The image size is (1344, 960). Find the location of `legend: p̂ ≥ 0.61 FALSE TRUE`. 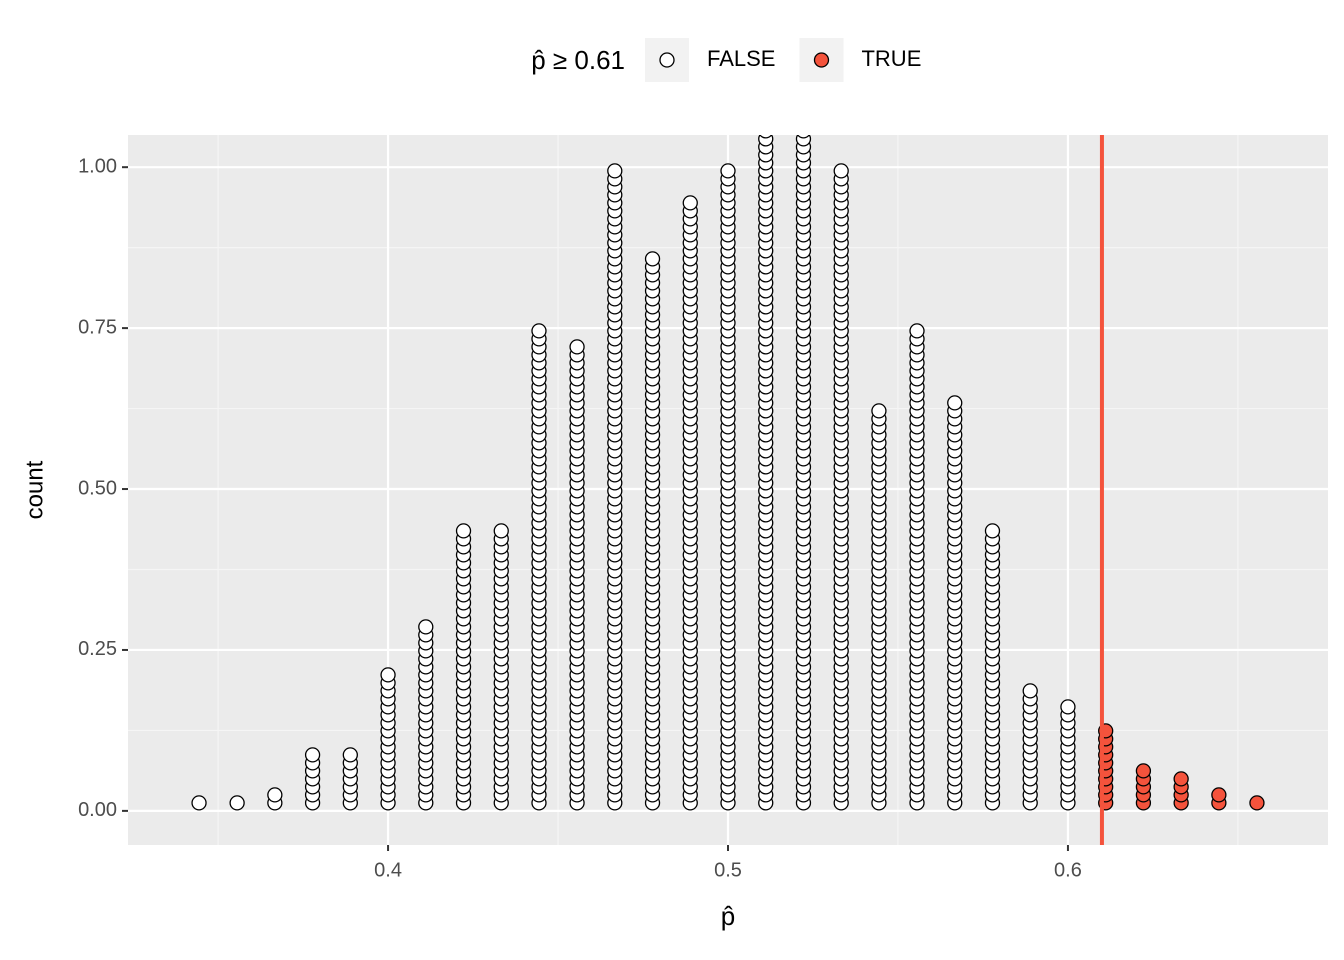

legend: p̂ ≥ 0.61 FALSE TRUE is located at coordinates (726, 60).